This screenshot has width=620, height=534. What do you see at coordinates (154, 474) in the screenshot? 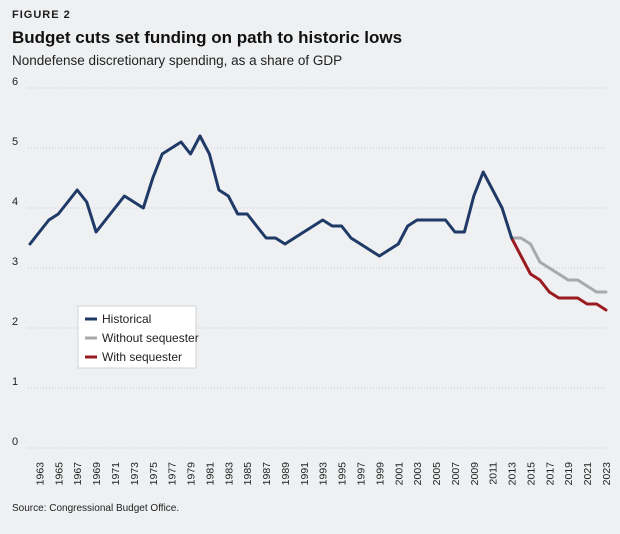
I see `x-tick-label-1975: 1975` at bounding box center [154, 474].